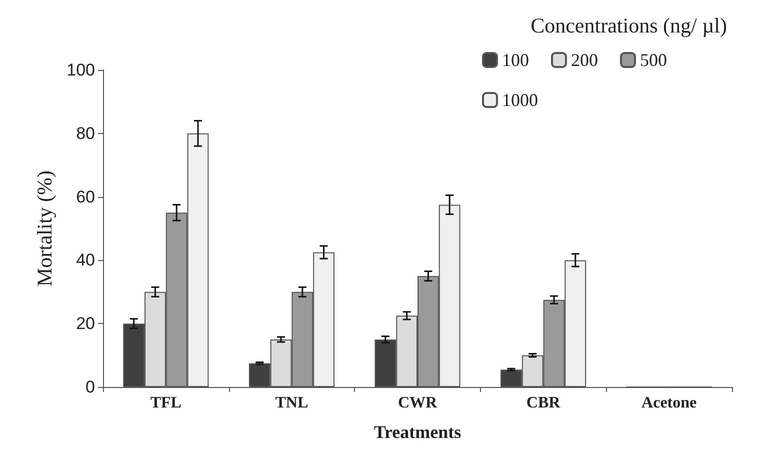 The width and height of the screenshot is (770, 470). Describe the element at coordinates (653, 60) in the screenshot. I see `legend-label: 500` at that location.